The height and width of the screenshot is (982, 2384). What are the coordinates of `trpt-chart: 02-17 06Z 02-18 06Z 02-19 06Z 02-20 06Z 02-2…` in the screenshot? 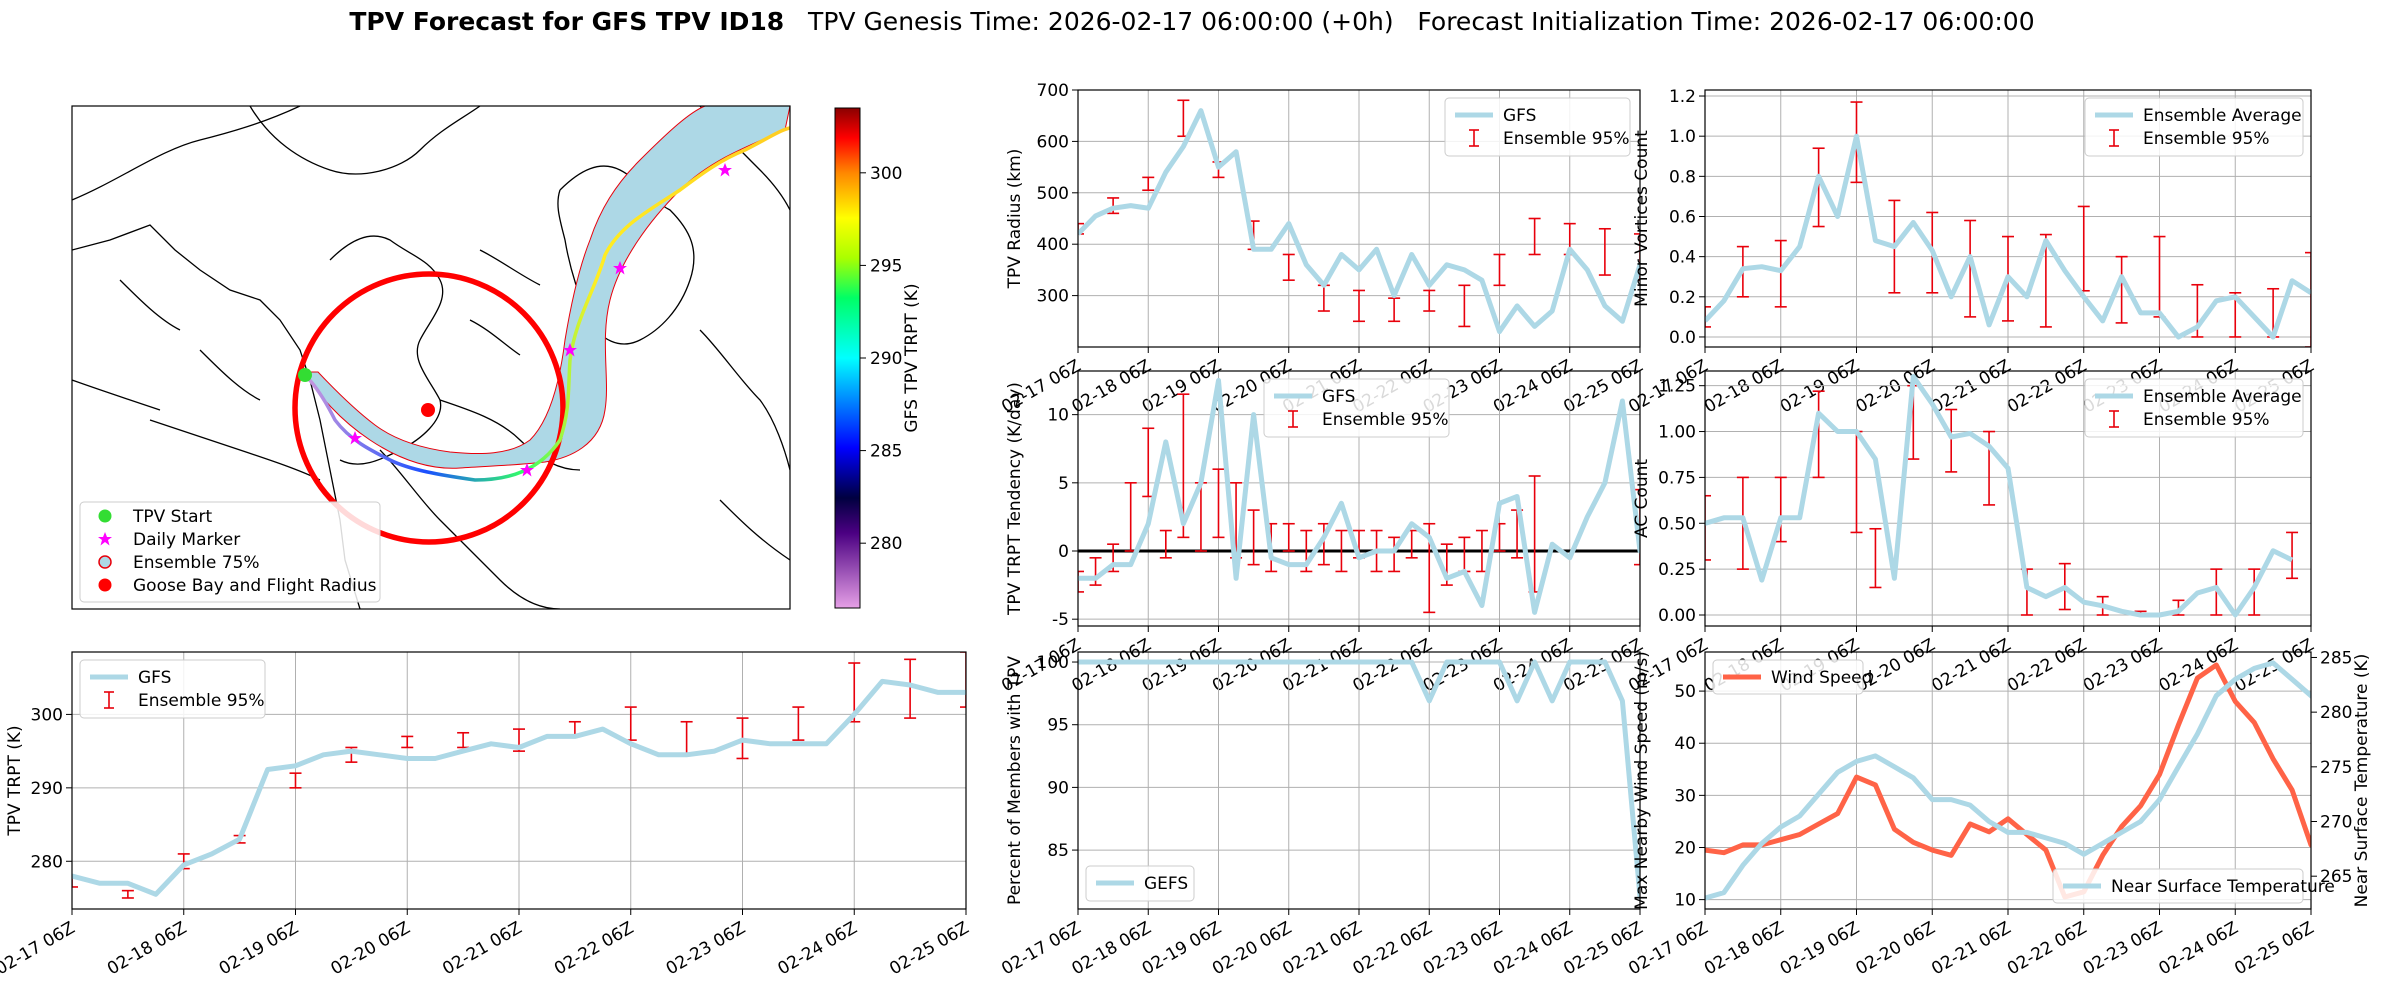 It's located at (486, 815).